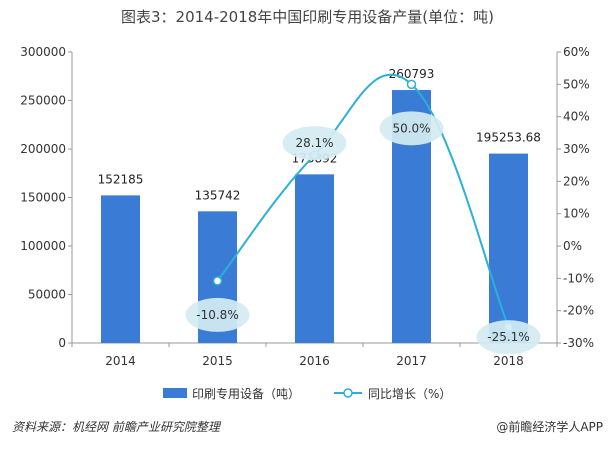  I want to click on bar-value-label: 135742, so click(218, 195).